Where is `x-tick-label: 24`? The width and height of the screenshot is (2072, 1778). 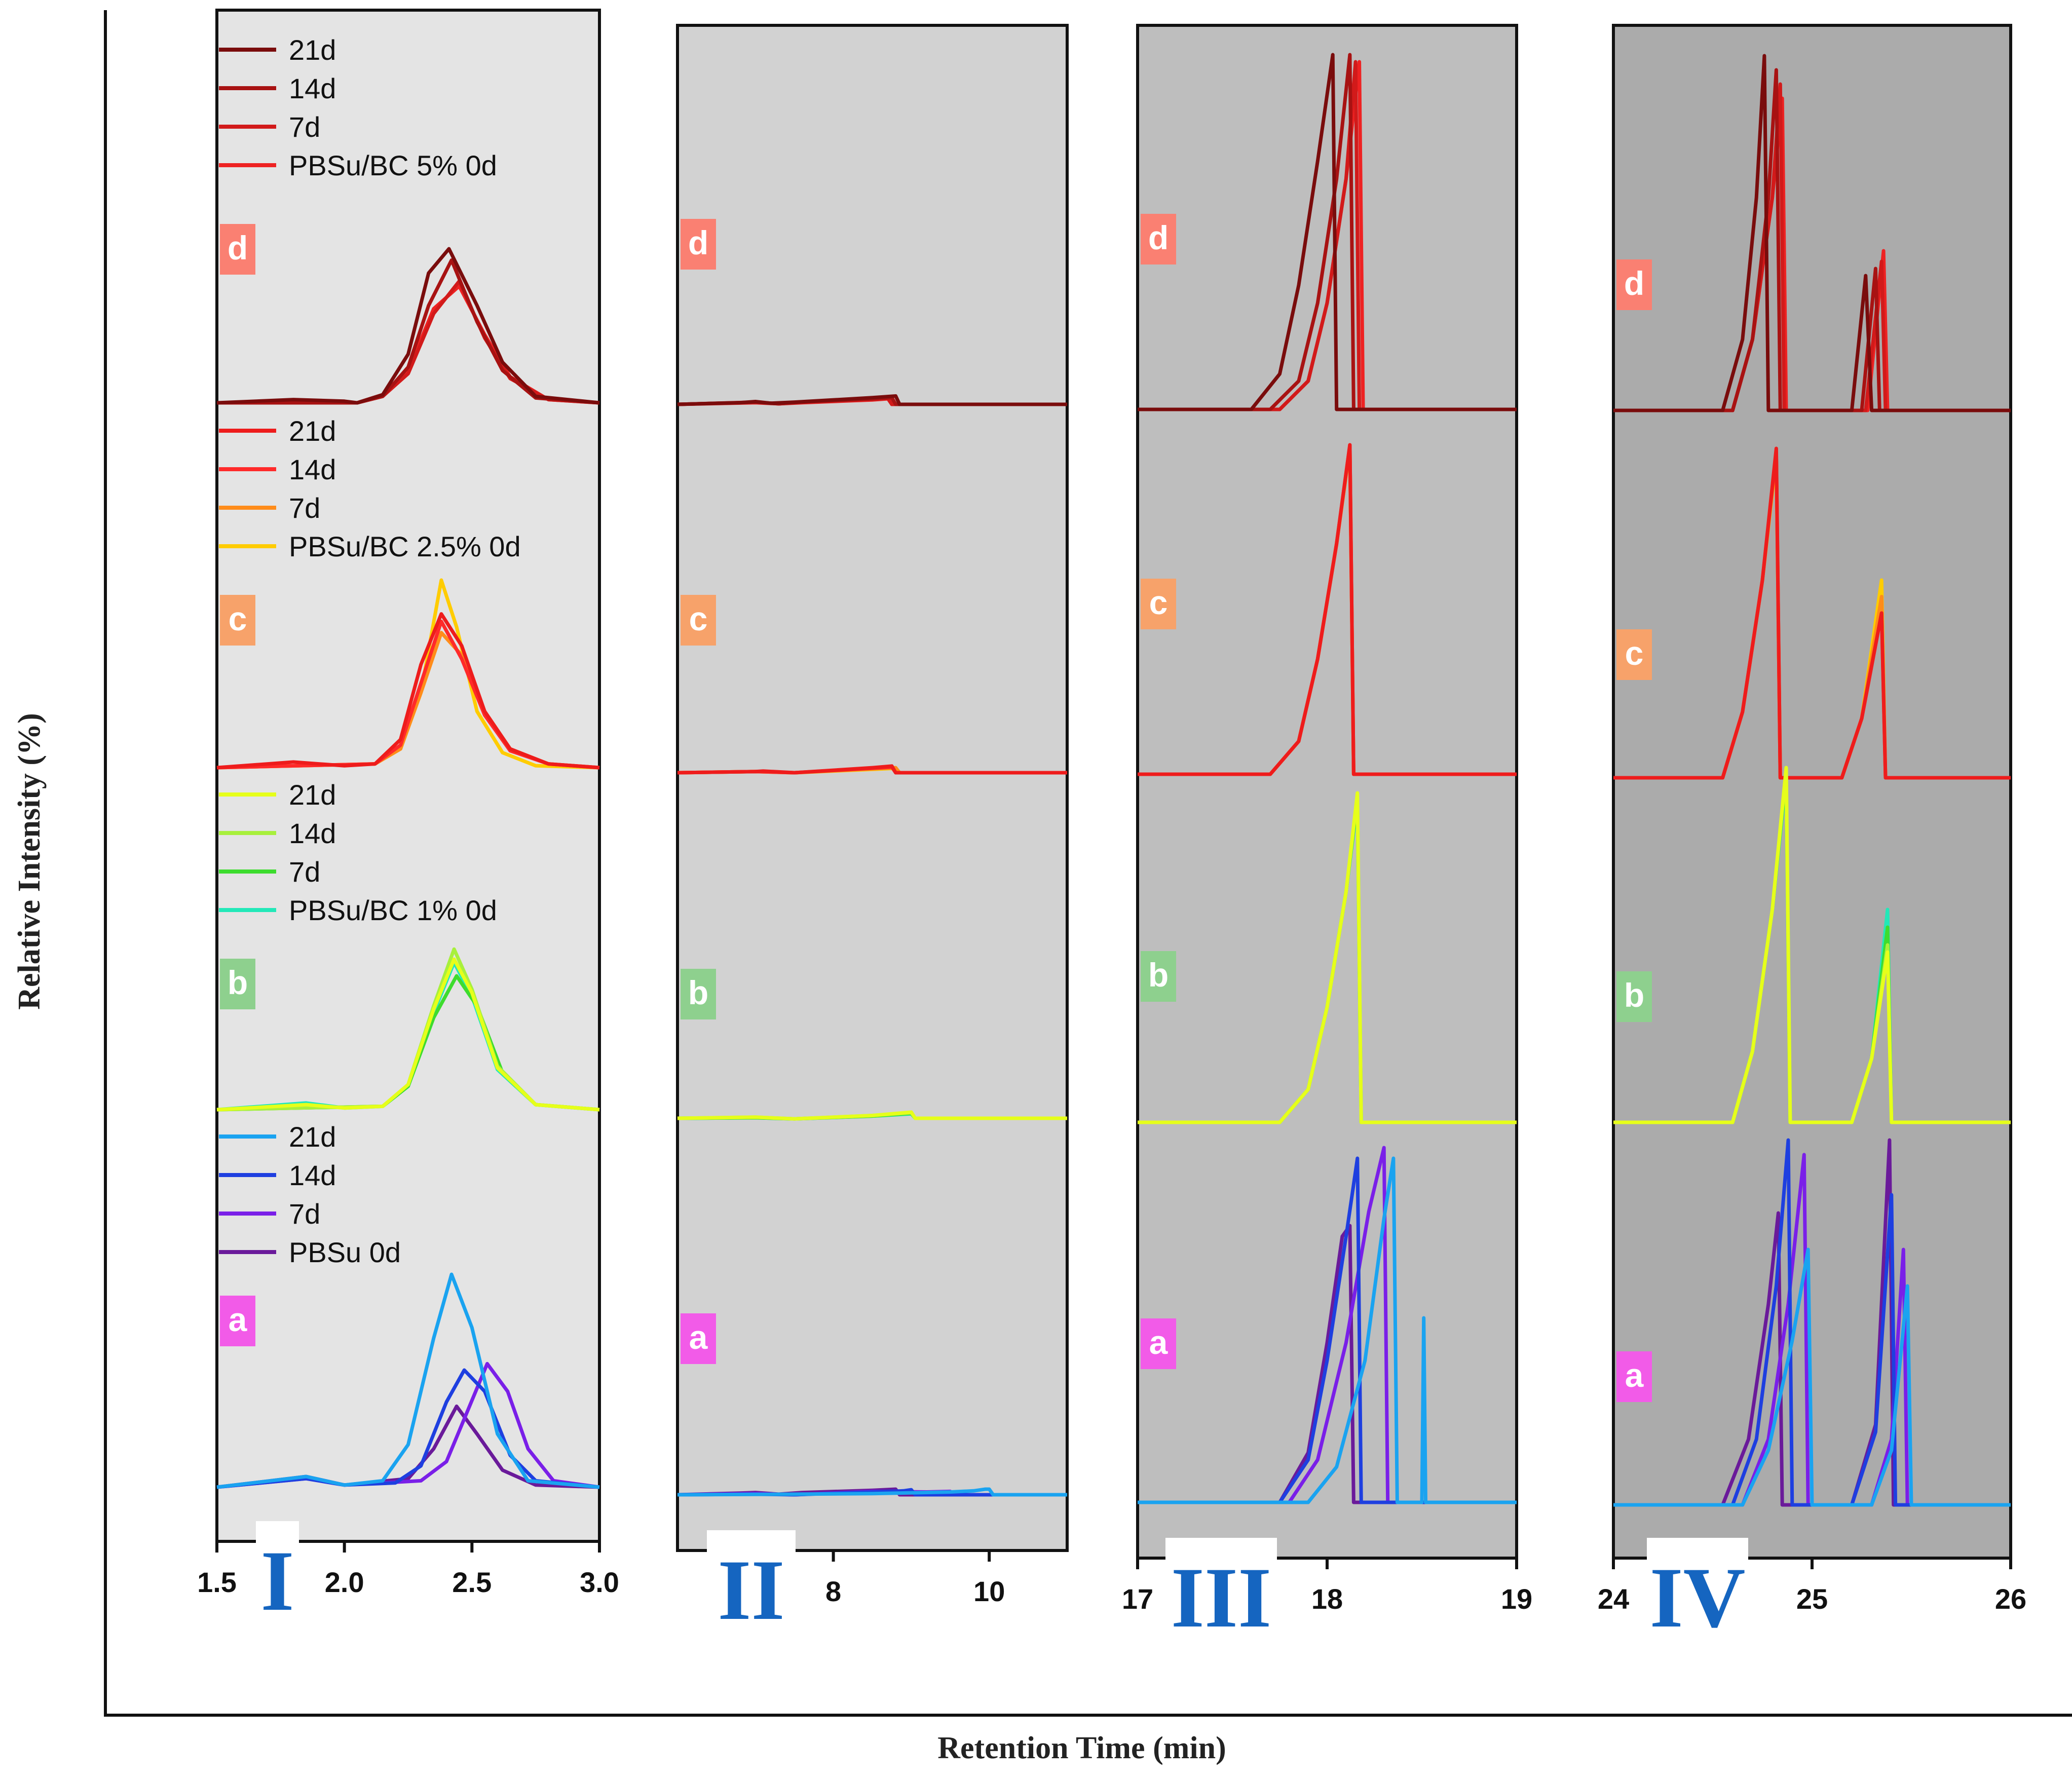
x-tick-label: 24 is located at coordinates (1613, 1599).